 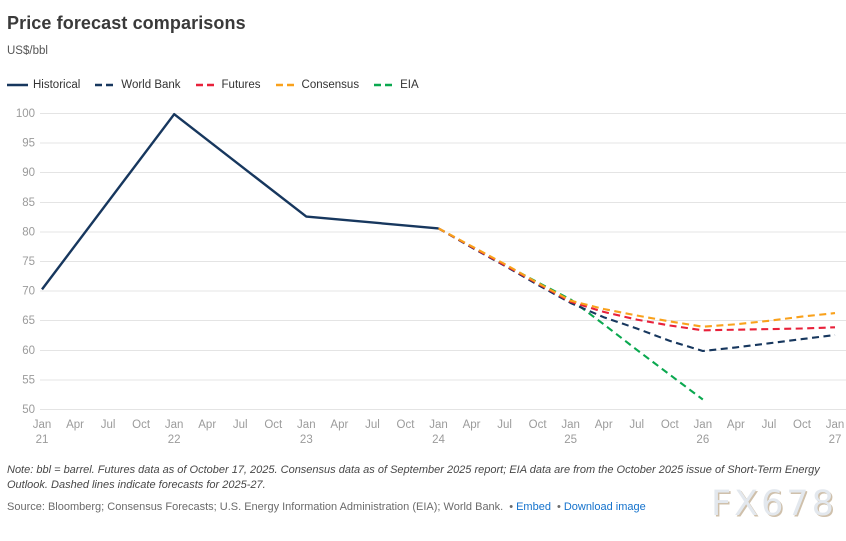 I want to click on chart-legend: Historical World Bank Futures Consensus EIA, so click(x=213, y=85).